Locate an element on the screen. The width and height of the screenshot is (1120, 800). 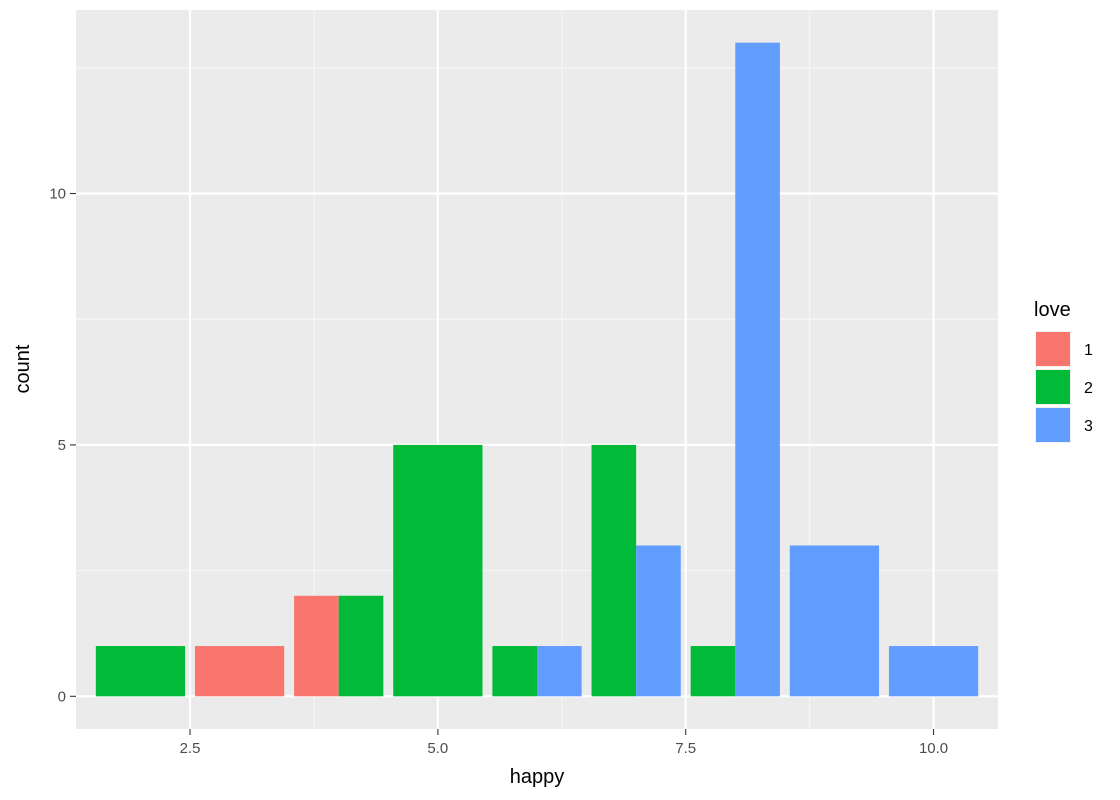
y-axis-title: count is located at coordinates (23, 368).